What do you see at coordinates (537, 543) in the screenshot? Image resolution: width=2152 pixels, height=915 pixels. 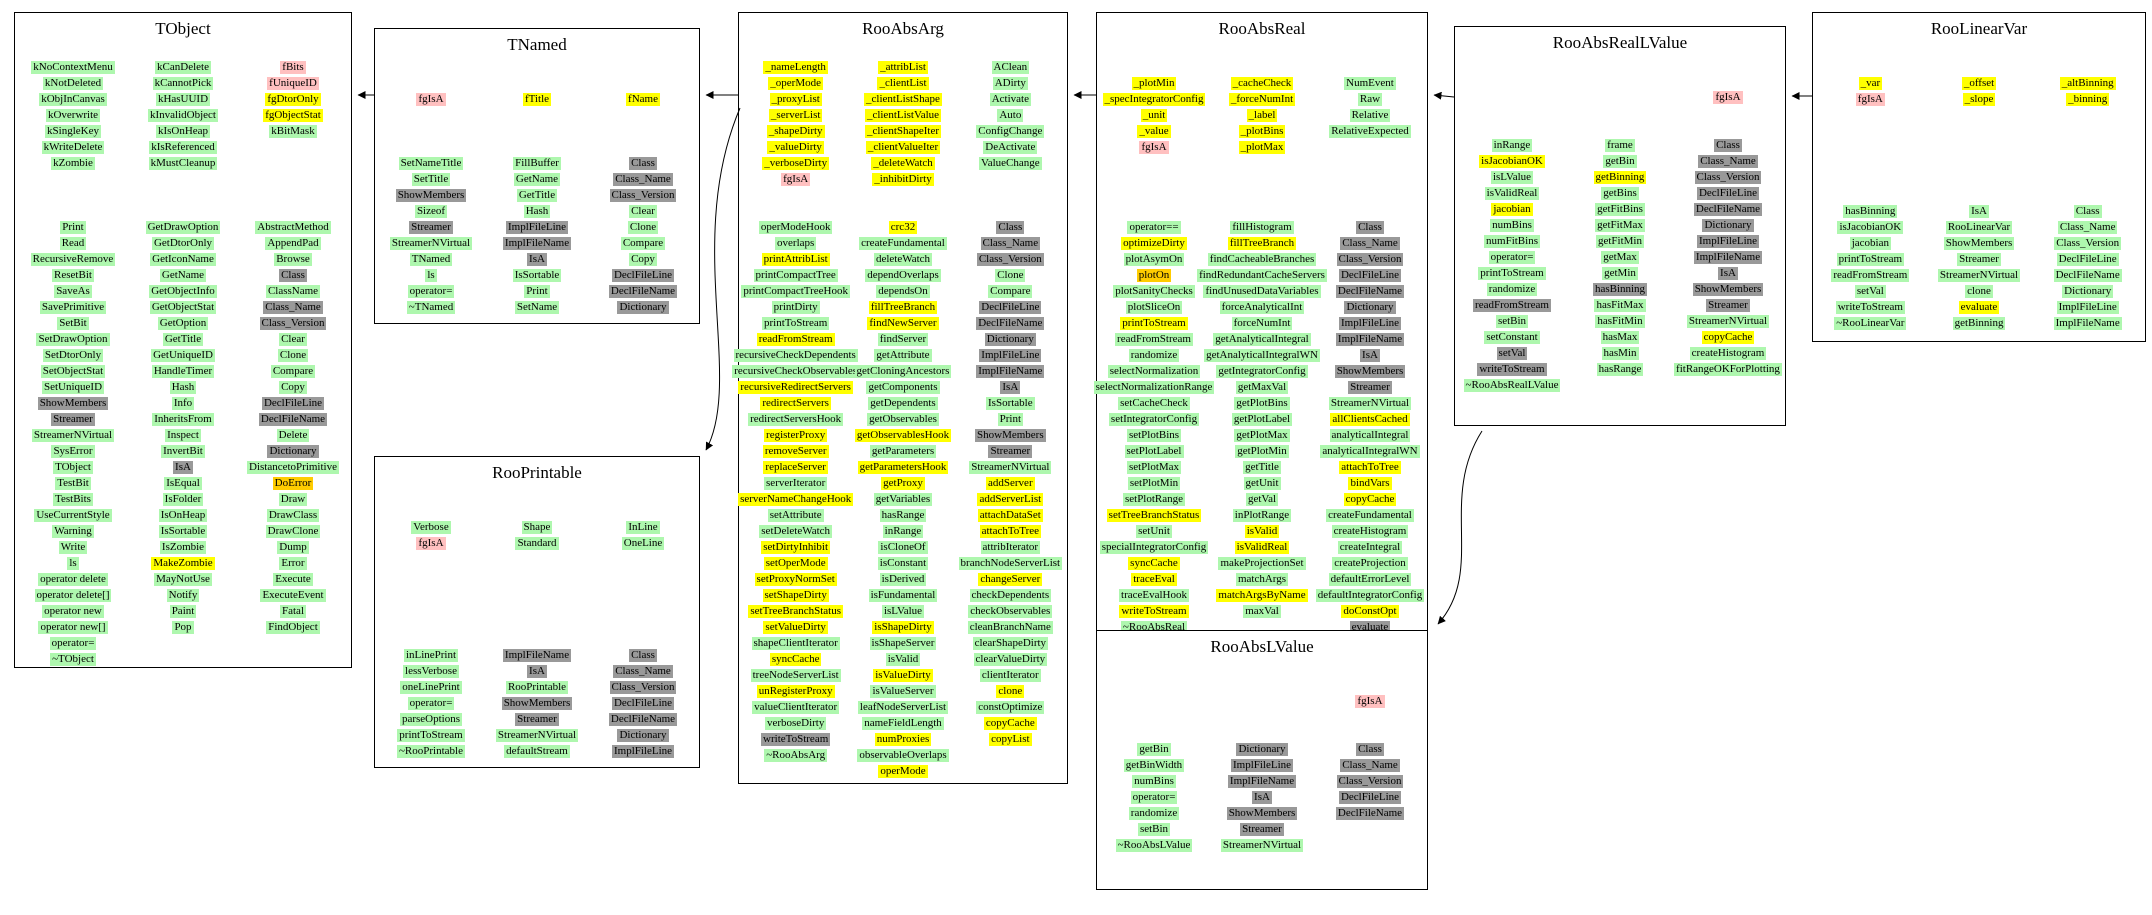 I see `member-item: Standard` at bounding box center [537, 543].